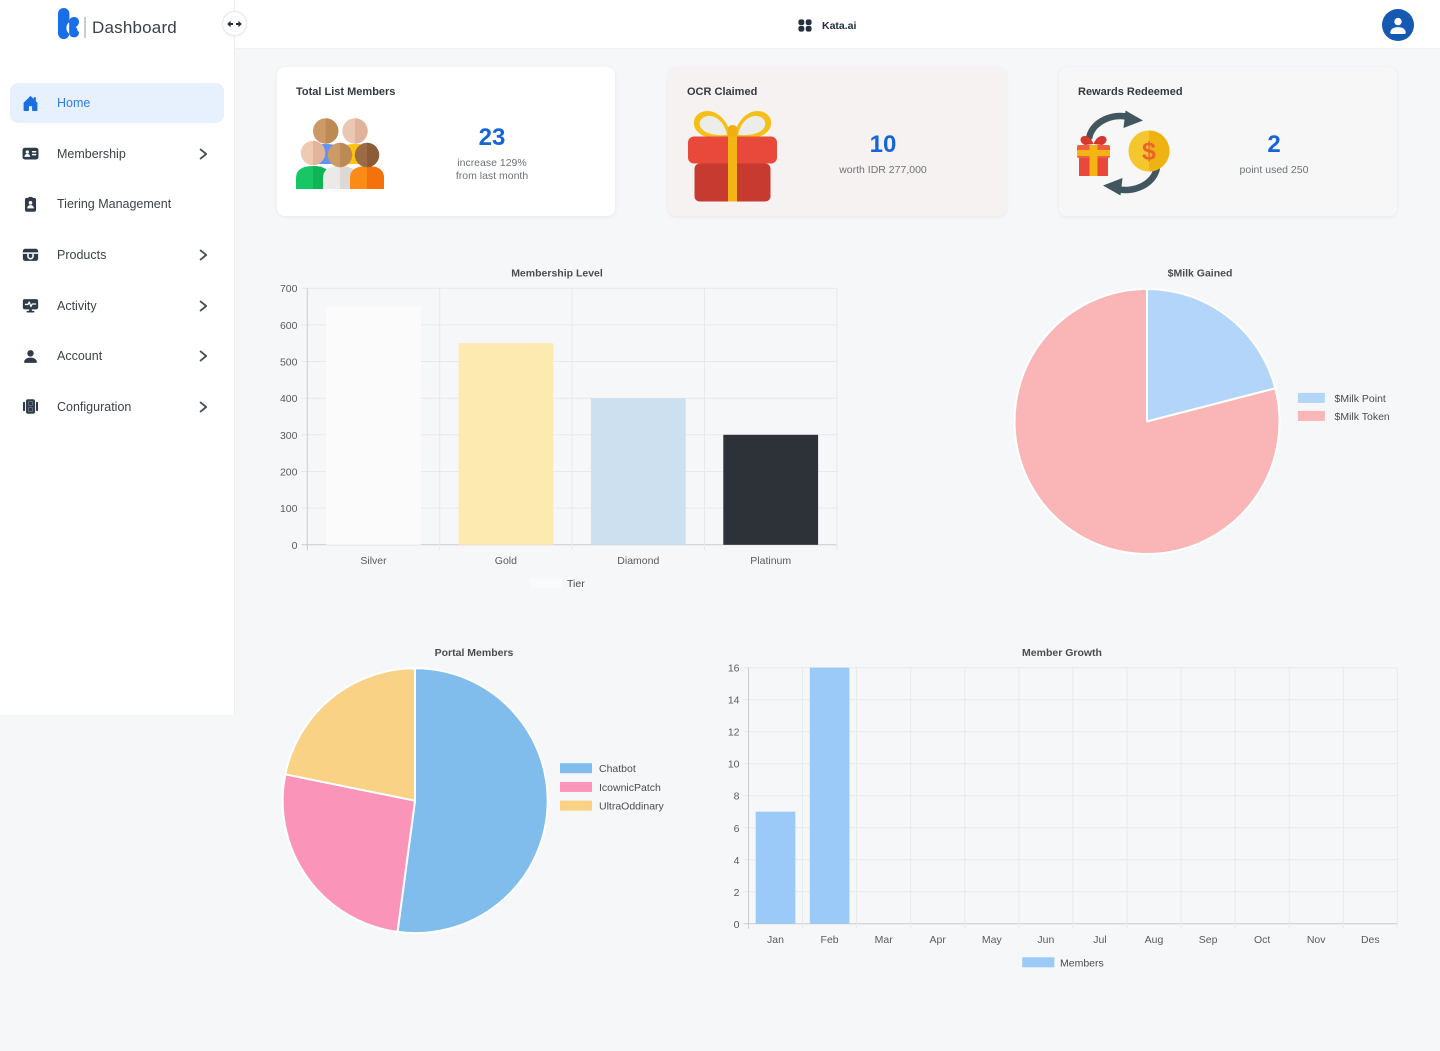  Describe the element at coordinates (737, 893) in the screenshot. I see `svg-text: 2` at that location.